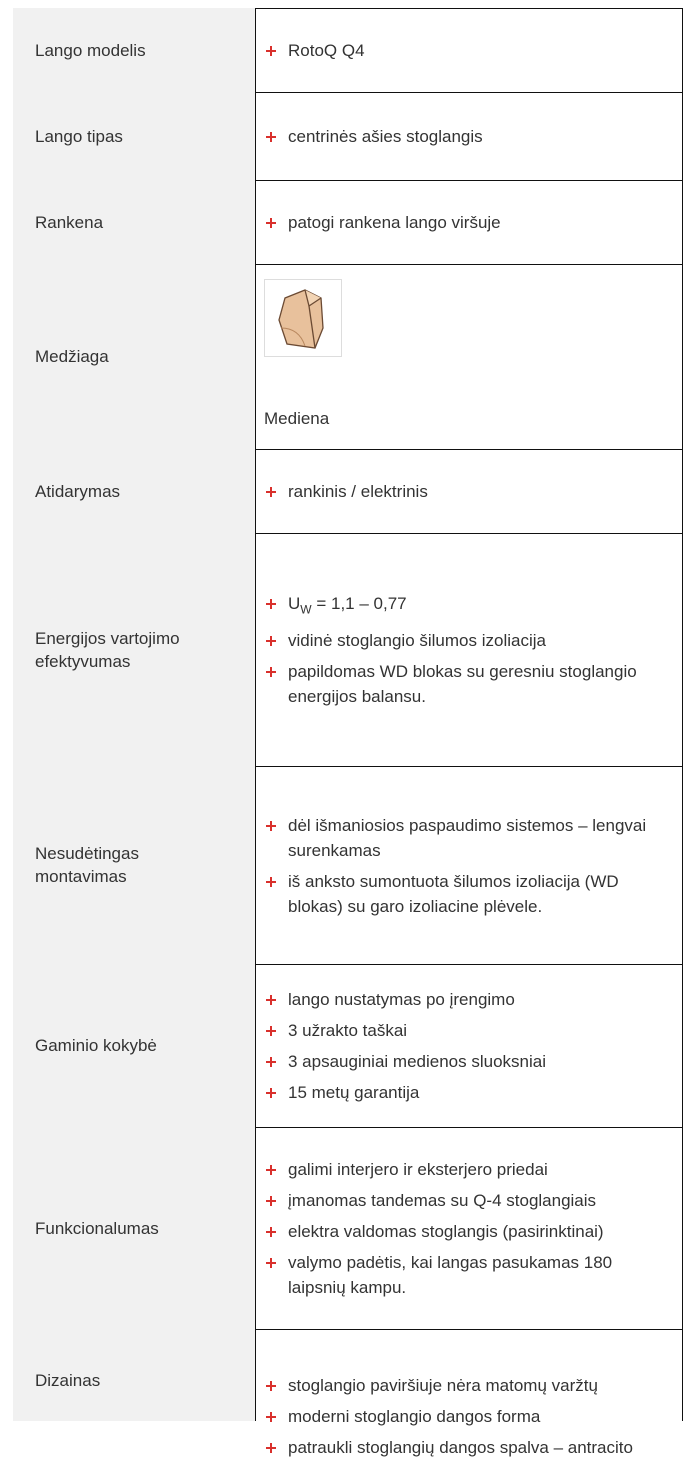 The height and width of the screenshot is (1460, 695). Describe the element at coordinates (134, 136) in the screenshot. I see `row-label: Lango tipas` at that location.